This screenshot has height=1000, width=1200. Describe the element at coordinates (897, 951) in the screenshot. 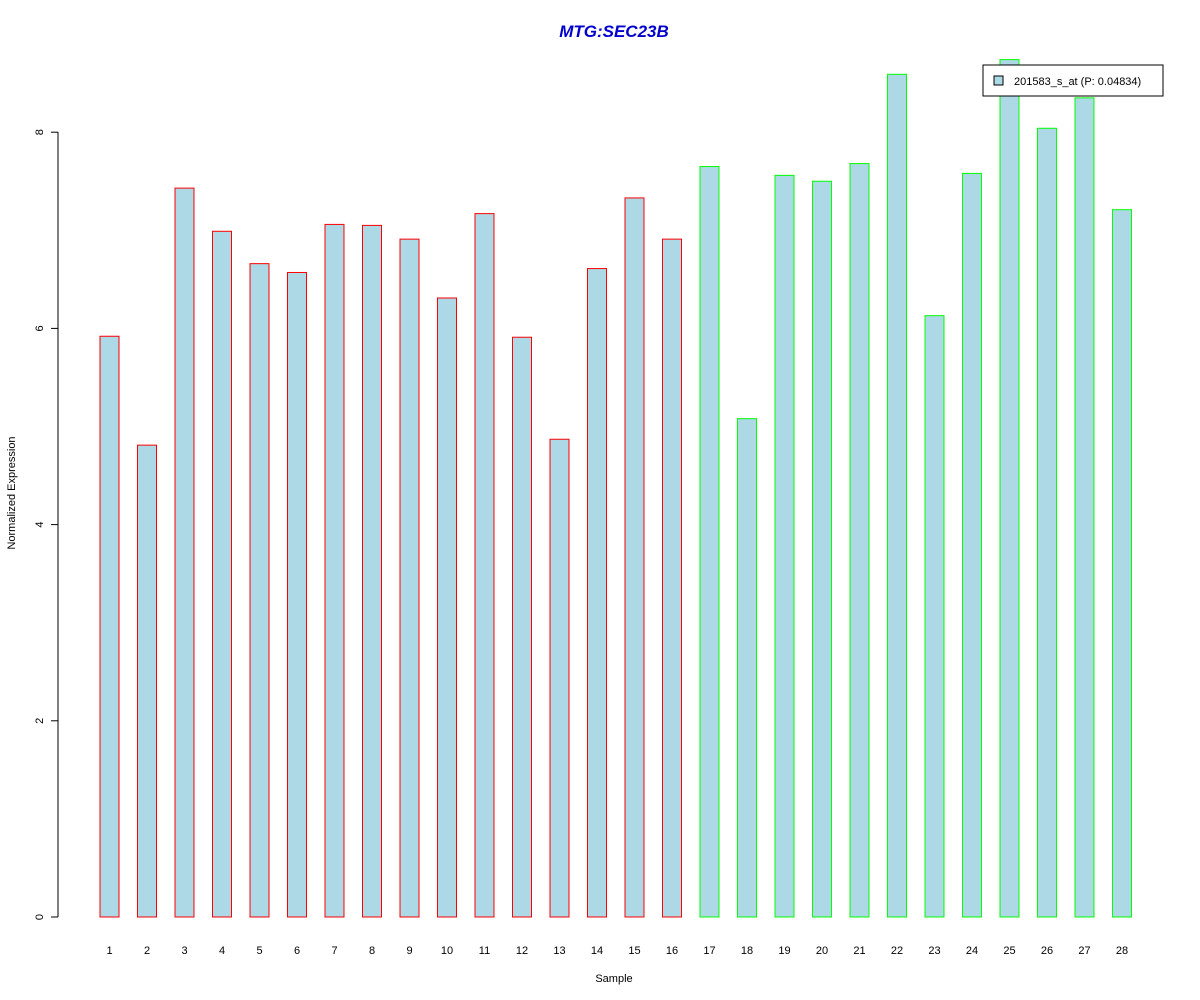

I see `x-tick-label: 22` at that location.